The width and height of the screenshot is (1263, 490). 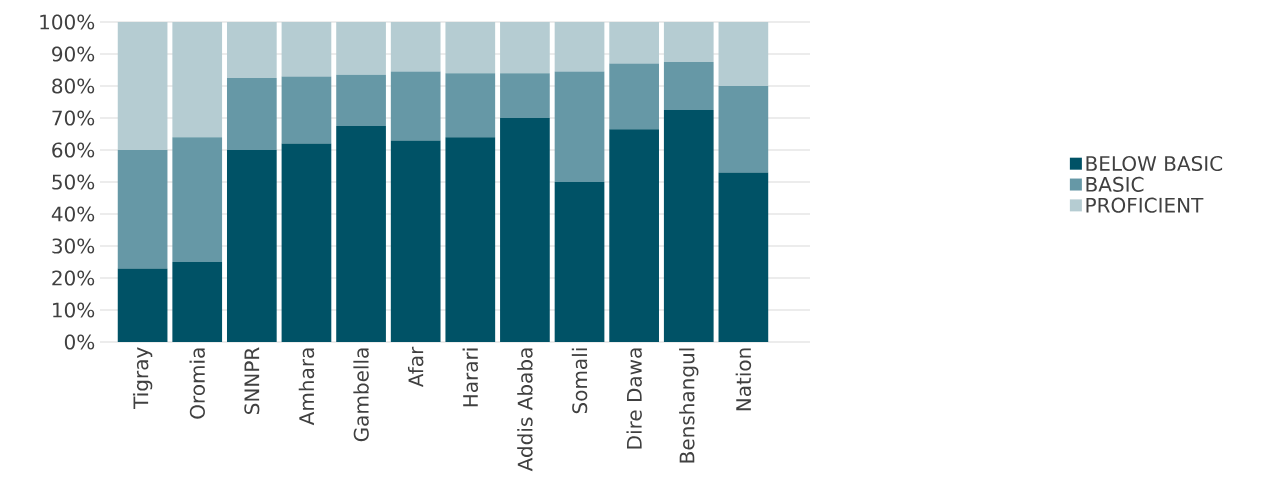 I want to click on x-tick-label: Amhara, so click(x=306, y=387).